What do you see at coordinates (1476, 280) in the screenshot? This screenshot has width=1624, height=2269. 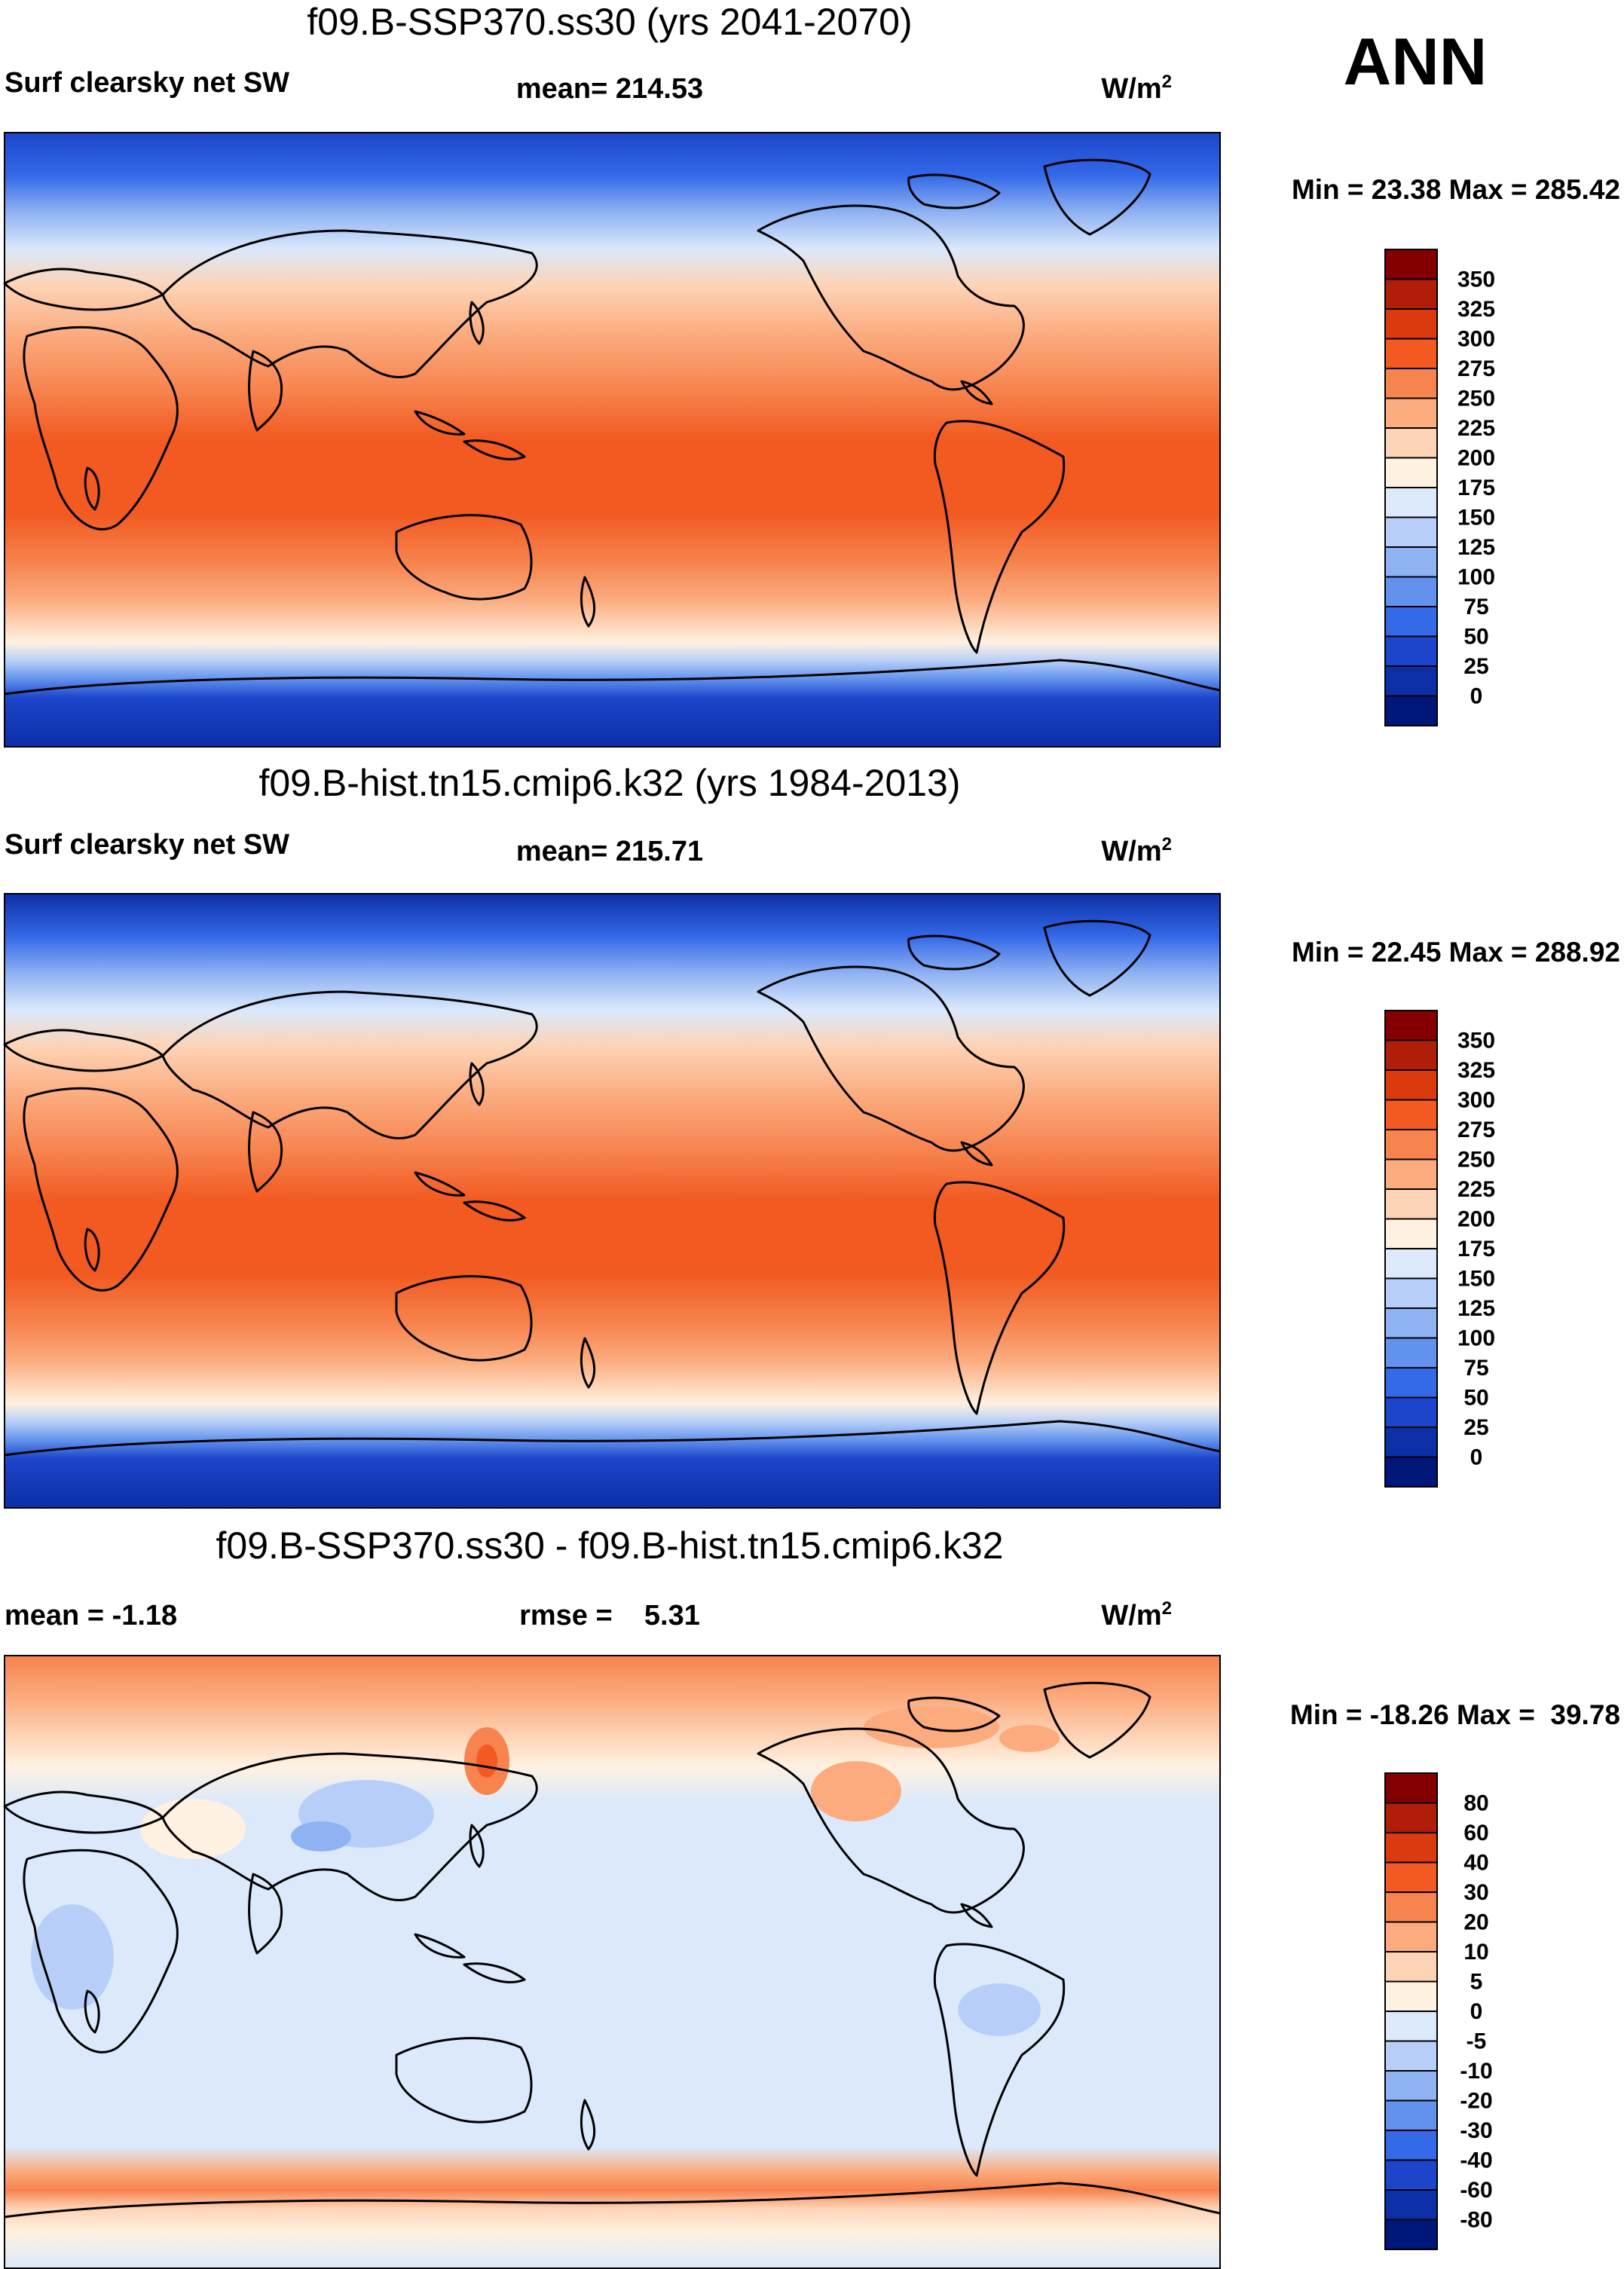 I see `colorbar-tick-label: 350` at bounding box center [1476, 280].